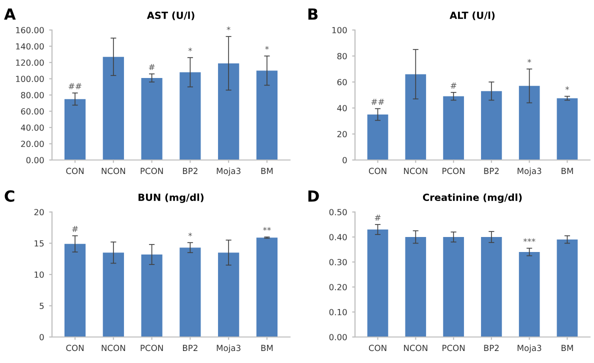 Image resolution: width=594 pixels, height=363 pixels. Describe the element at coordinates (32, 111) in the screenshot. I see `y-tick-label: 60.00` at that location.